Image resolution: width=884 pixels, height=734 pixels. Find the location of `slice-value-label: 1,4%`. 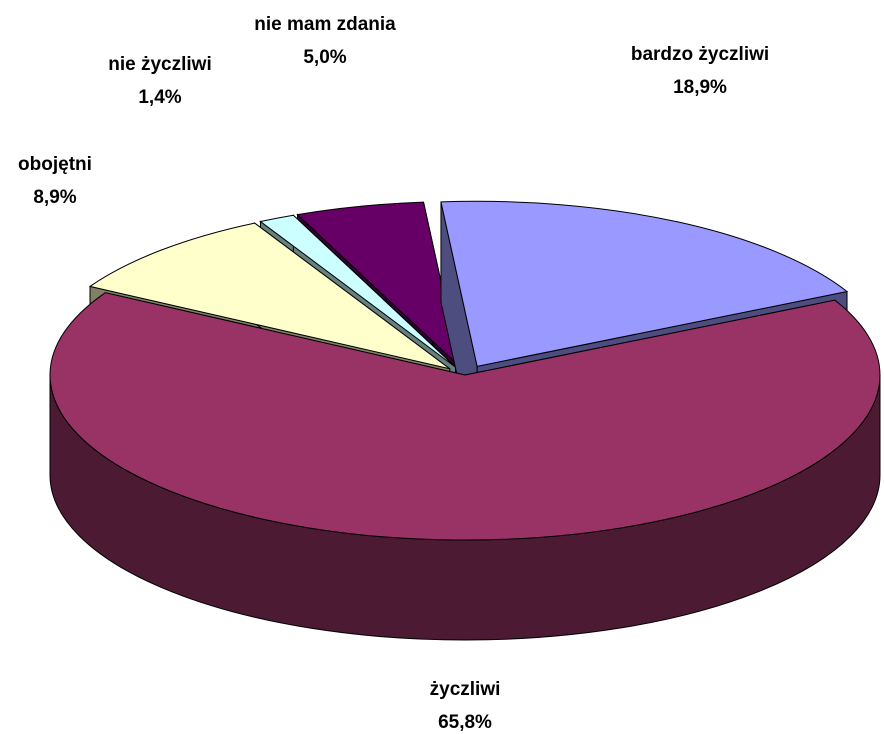

slice-value-label: 1,4% is located at coordinates (159, 97).